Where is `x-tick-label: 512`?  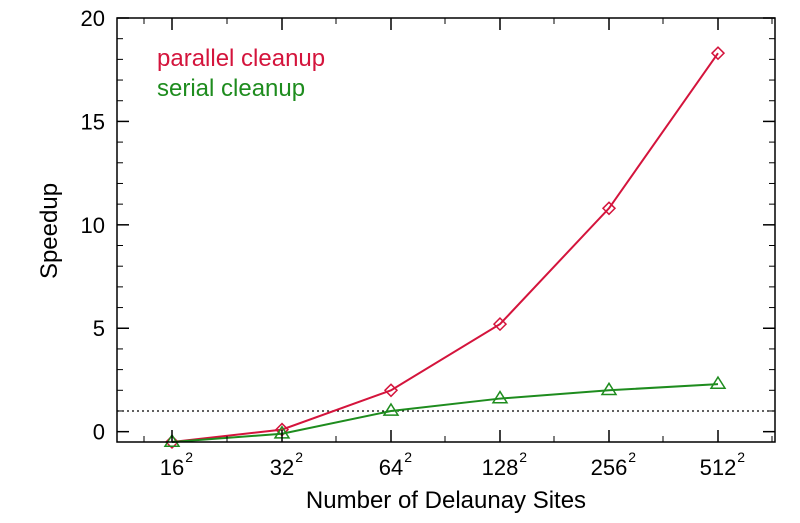
x-tick-label: 512 is located at coordinates (718, 467).